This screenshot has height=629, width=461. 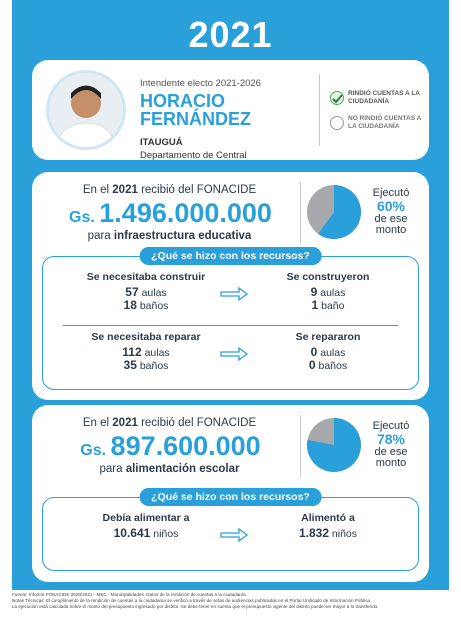 I want to click on item: 57 aulas, so click(x=146, y=292).